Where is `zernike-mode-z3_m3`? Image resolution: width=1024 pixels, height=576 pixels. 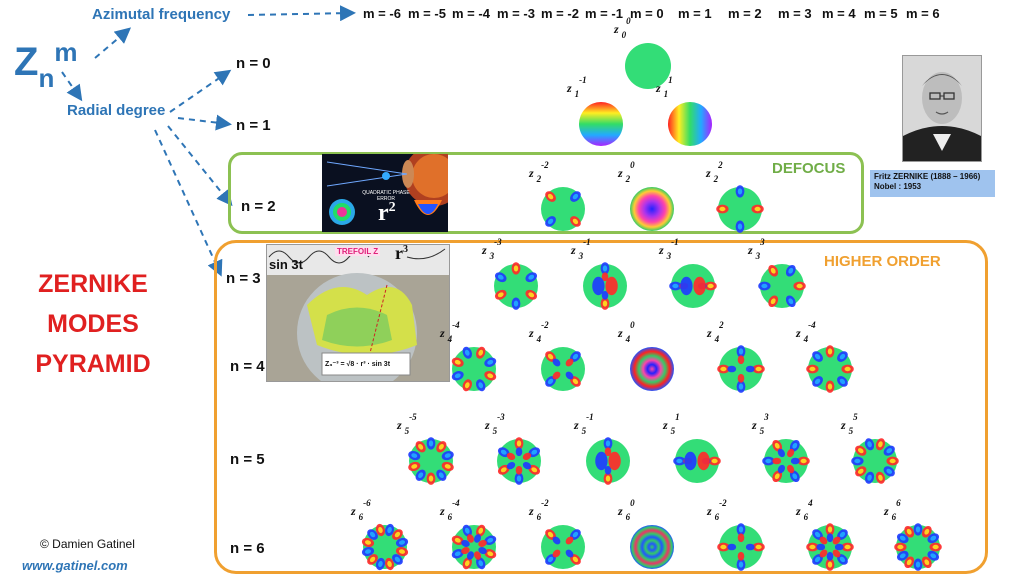 zernike-mode-z3_m3 is located at coordinates (516, 286).